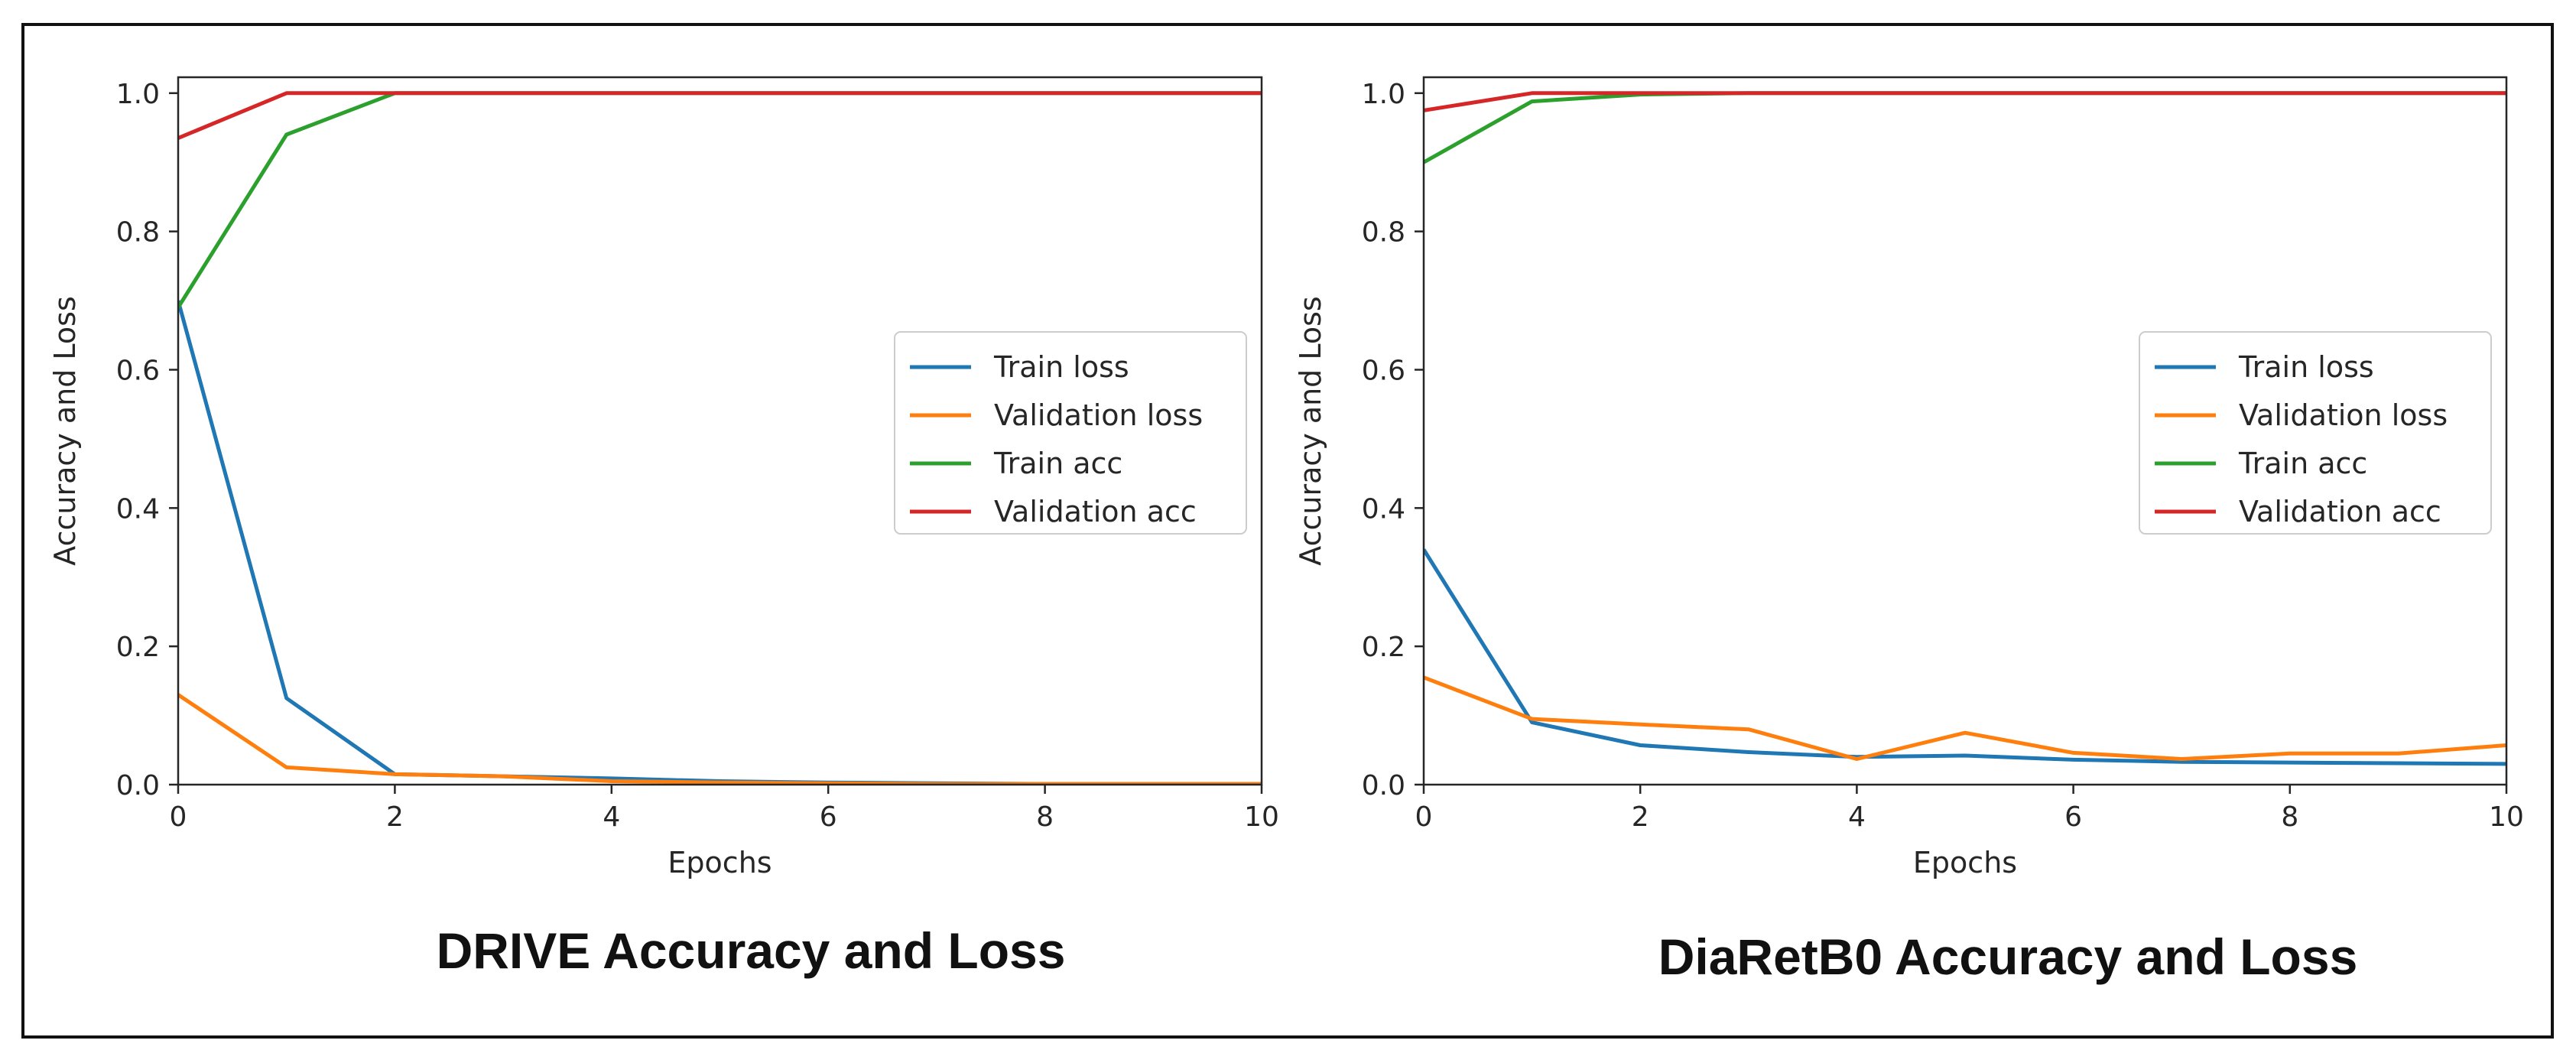 This screenshot has height=1063, width=2576. I want to click on series-line-train-loss, so click(1965, 657).